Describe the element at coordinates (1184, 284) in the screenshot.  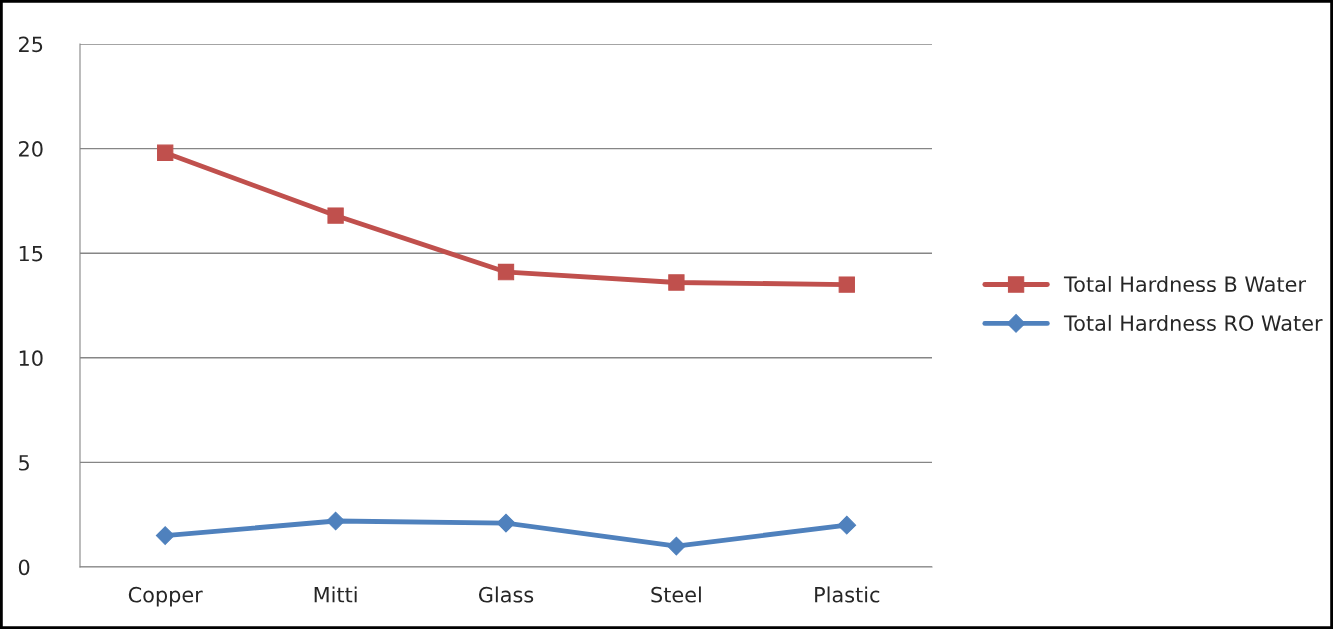
I see `legend-label: Total Hardness B Water` at that location.